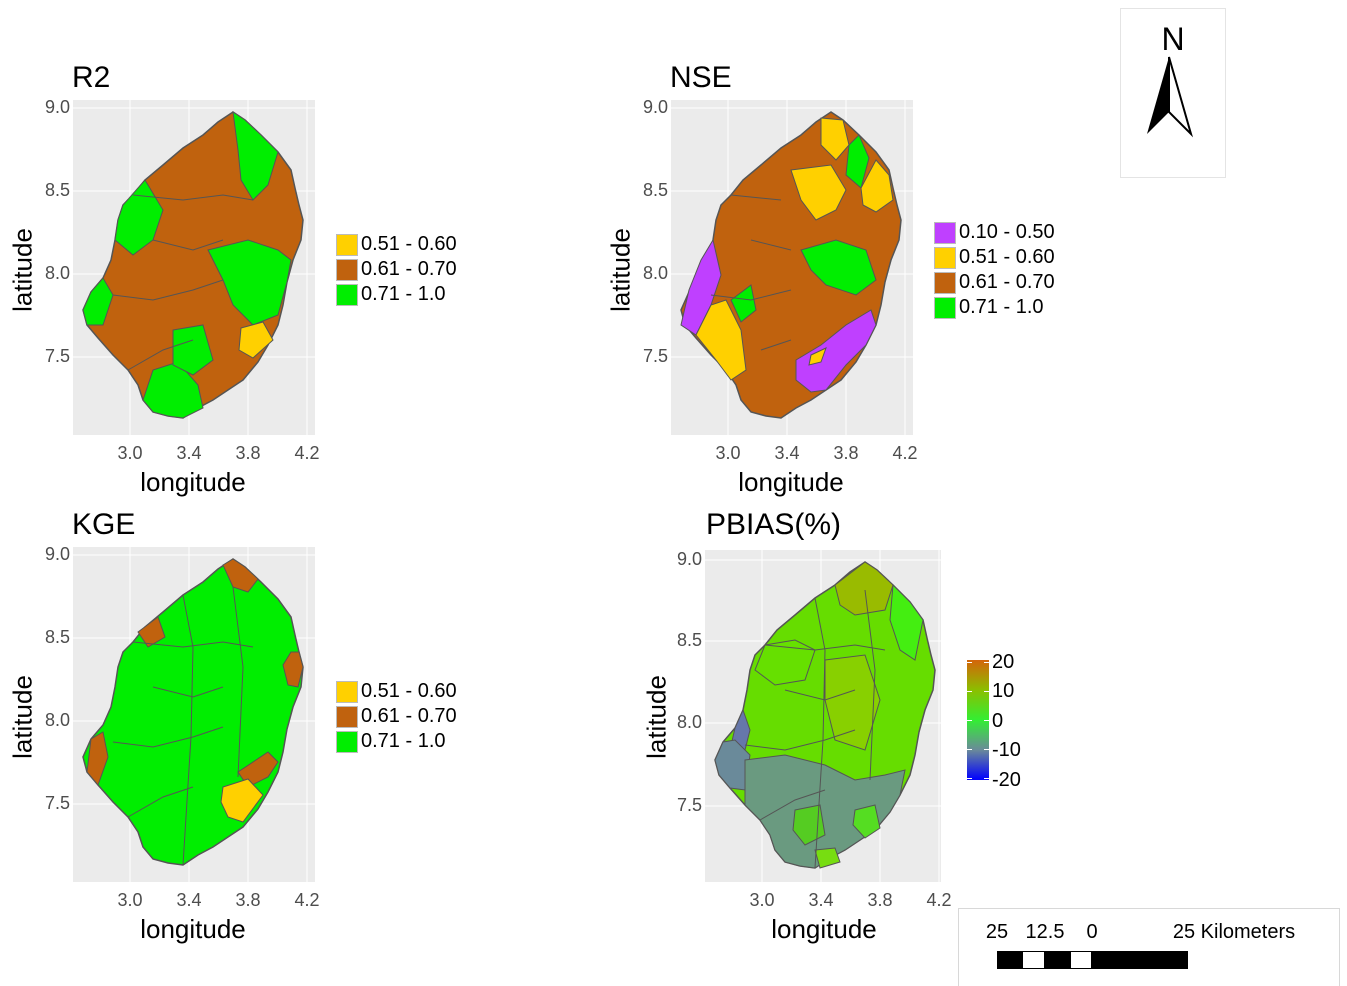  I want to click on north-arrow-icon, so click(1170, 97).